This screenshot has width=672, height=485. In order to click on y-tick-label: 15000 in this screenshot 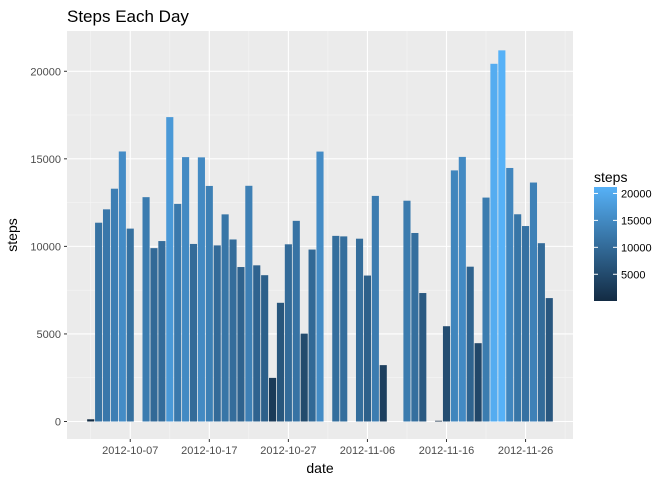, I will do `click(45, 160)`.